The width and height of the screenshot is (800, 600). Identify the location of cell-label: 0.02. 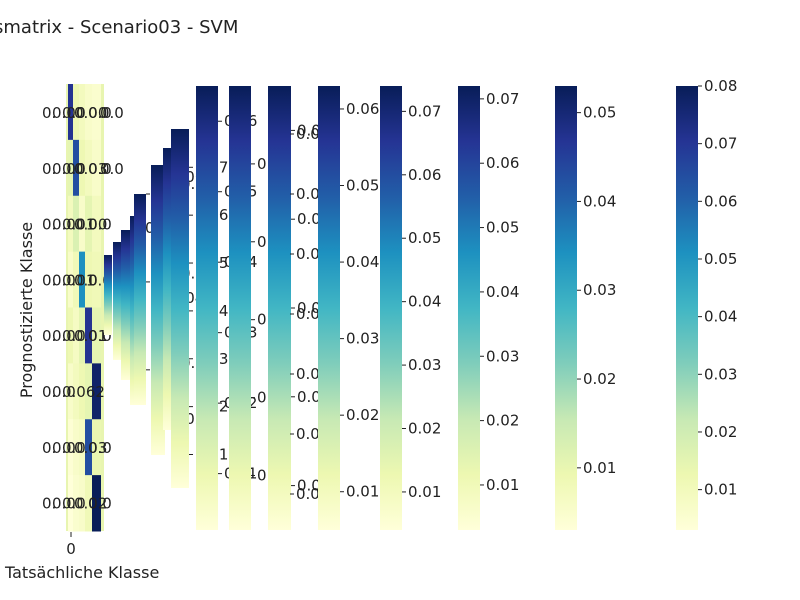
(90, 504).